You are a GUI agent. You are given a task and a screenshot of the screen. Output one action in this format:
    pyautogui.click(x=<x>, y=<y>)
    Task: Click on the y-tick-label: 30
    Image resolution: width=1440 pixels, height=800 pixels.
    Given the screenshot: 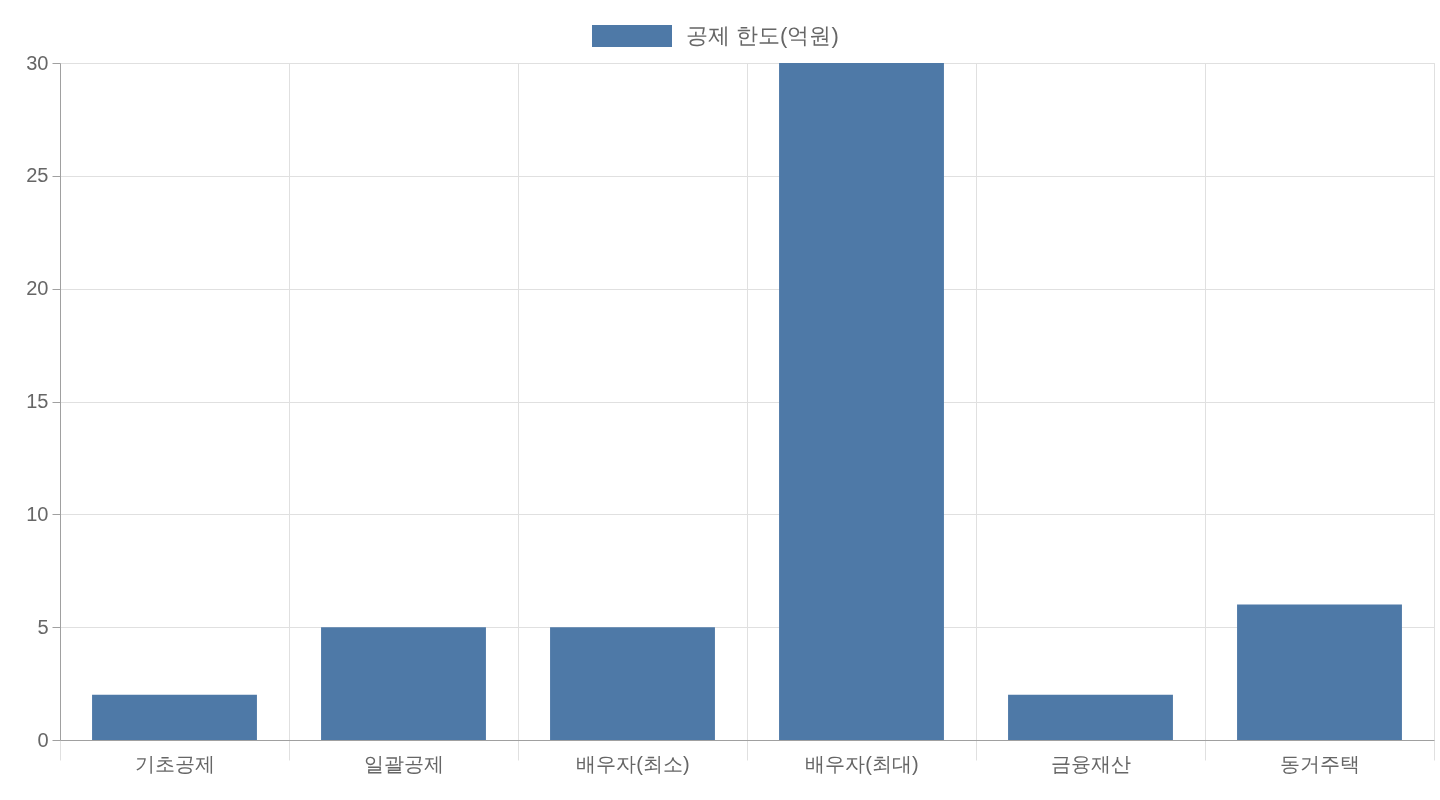 What is the action you would take?
    pyautogui.click(x=37, y=62)
    